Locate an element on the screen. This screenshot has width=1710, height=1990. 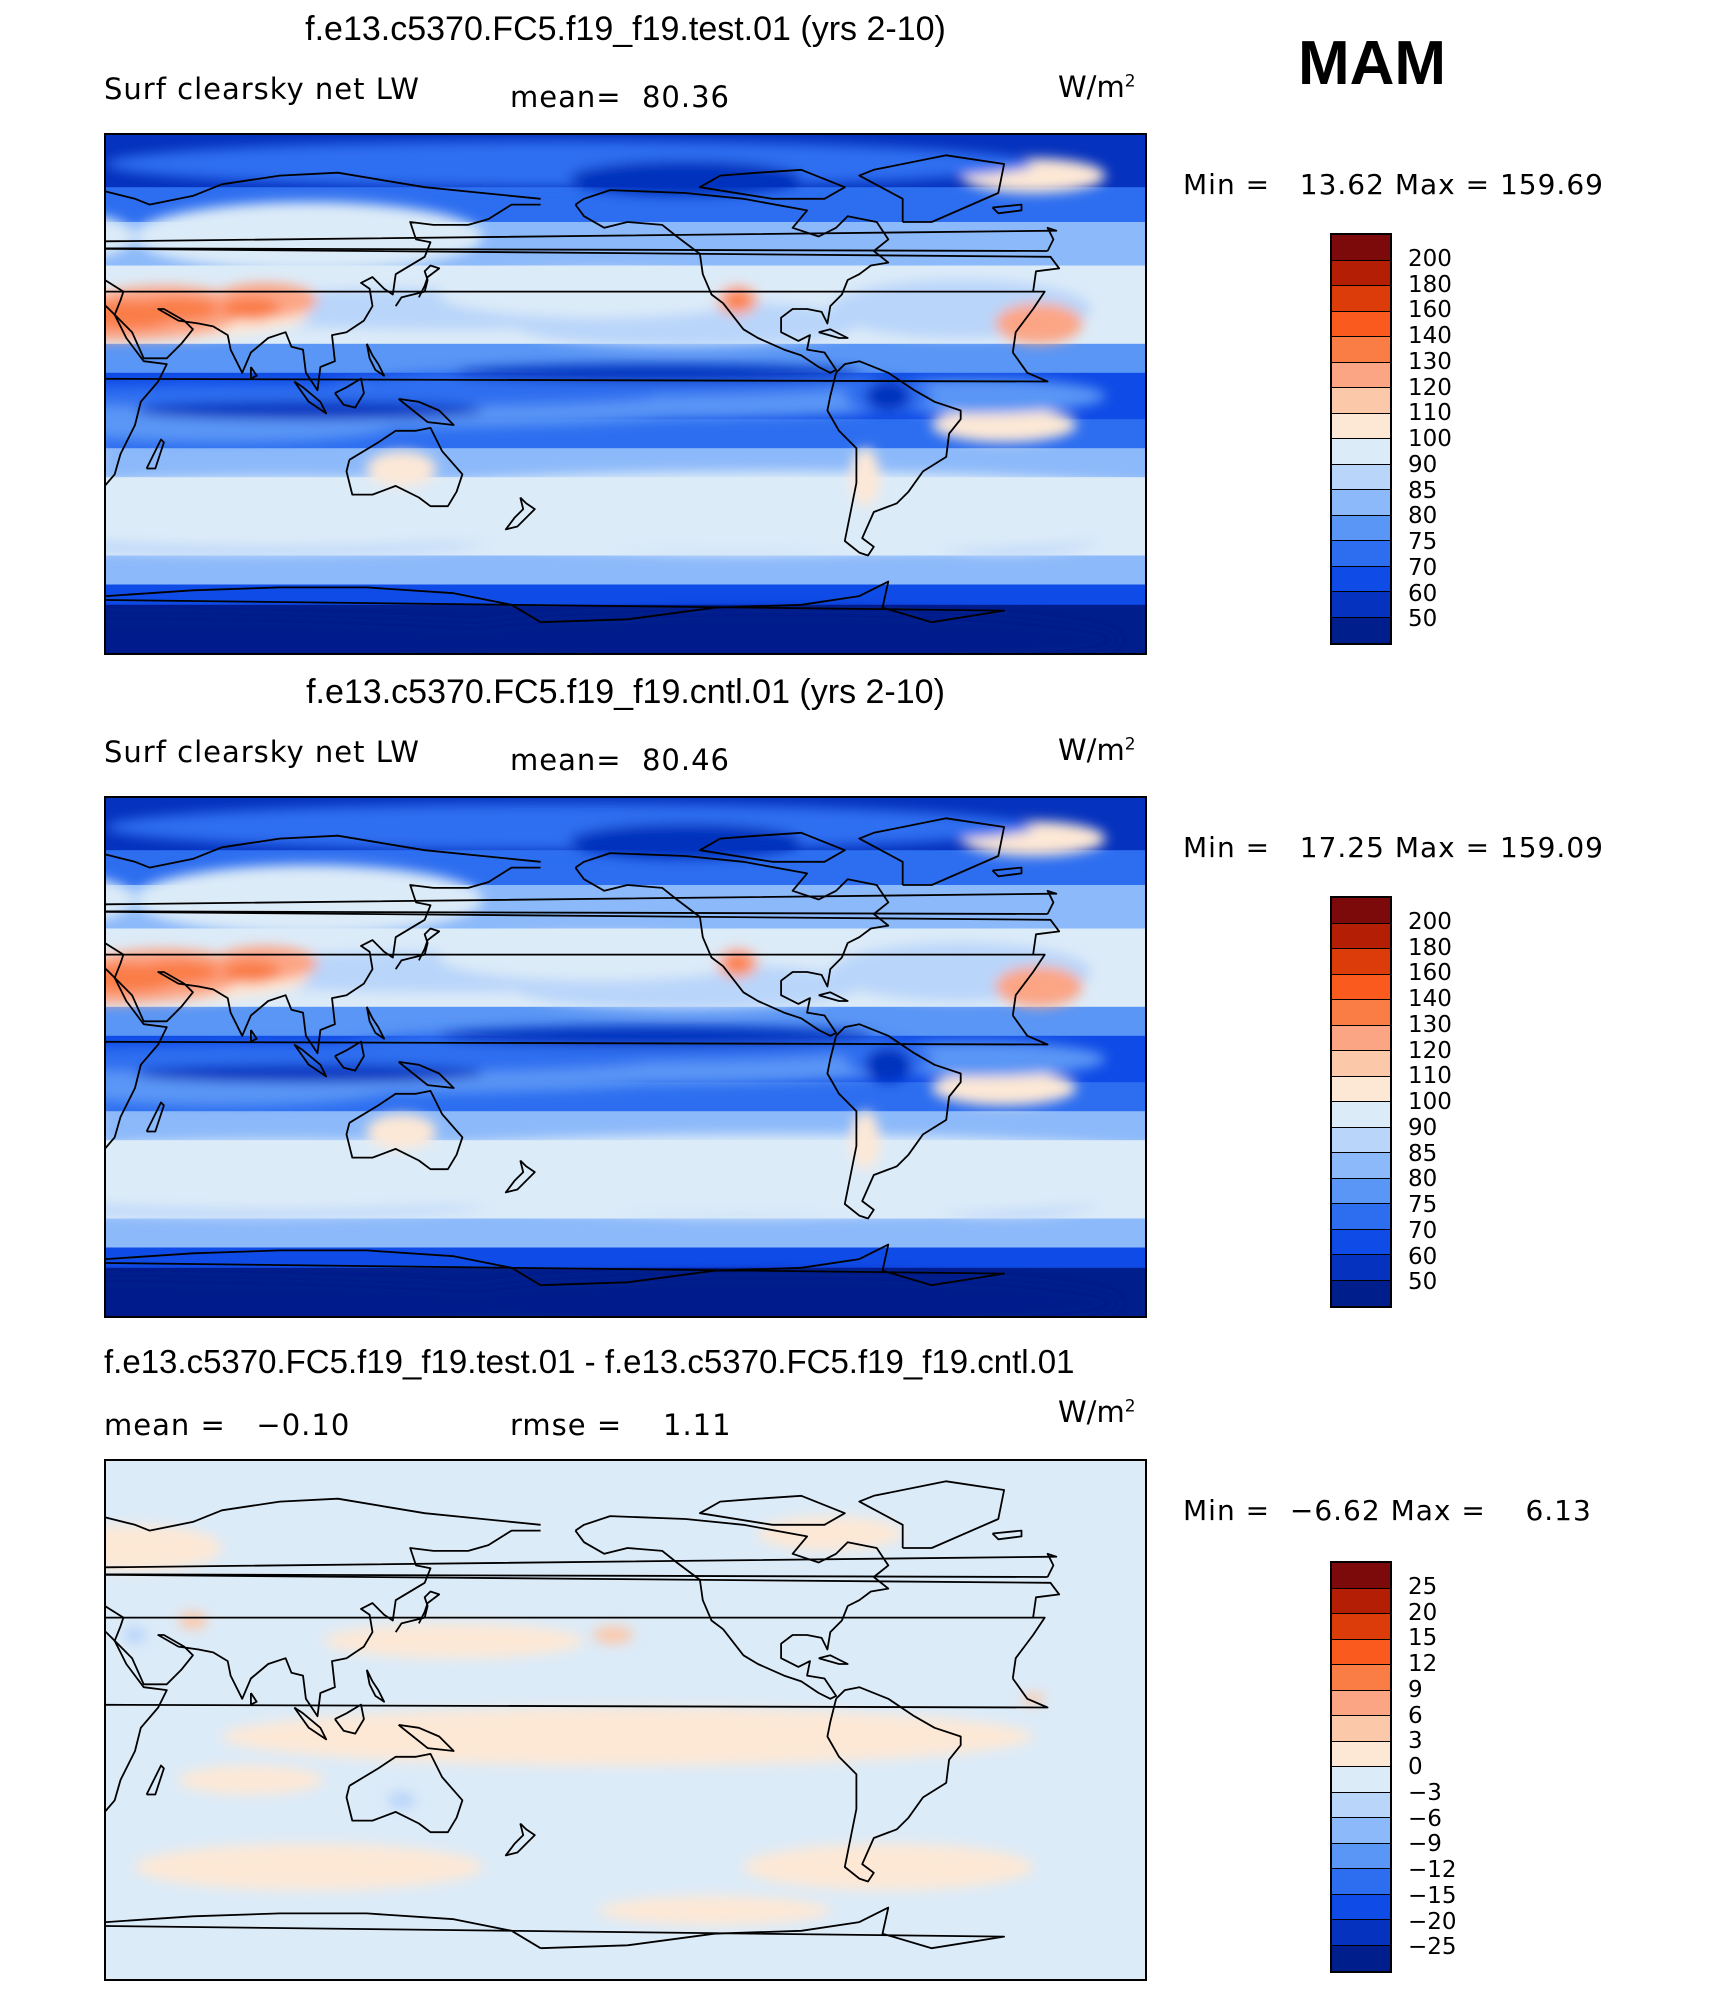
panel1-mean-label: mean= 80.36 is located at coordinates (620, 97).